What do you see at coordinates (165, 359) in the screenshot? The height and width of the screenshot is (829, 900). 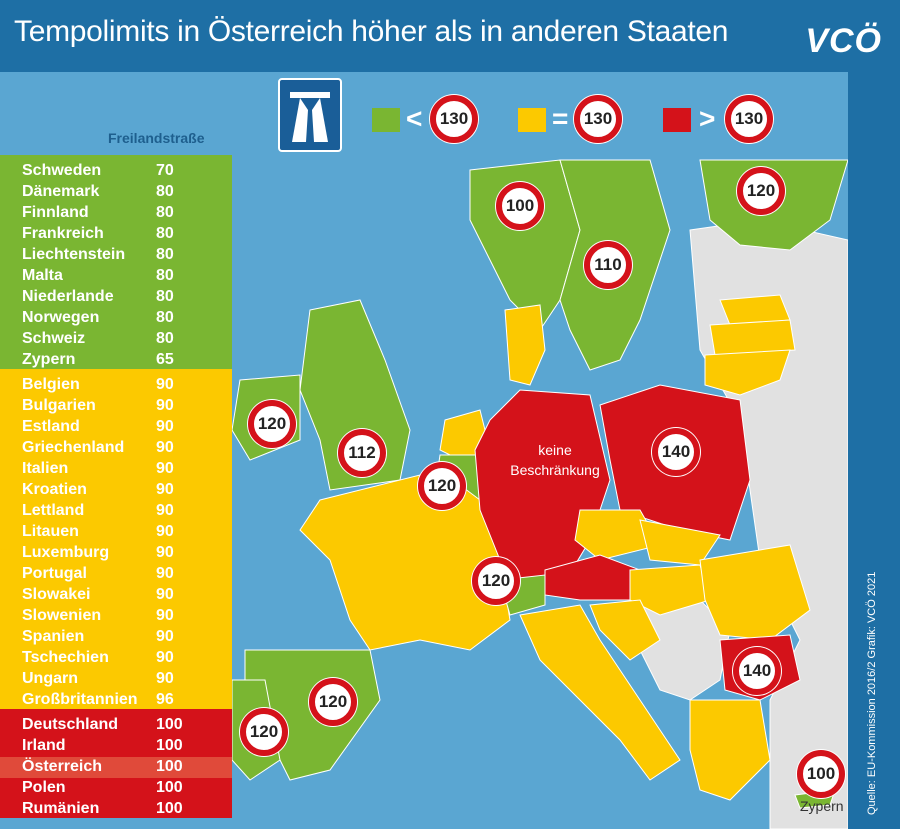 I see `speed-value: 65` at bounding box center [165, 359].